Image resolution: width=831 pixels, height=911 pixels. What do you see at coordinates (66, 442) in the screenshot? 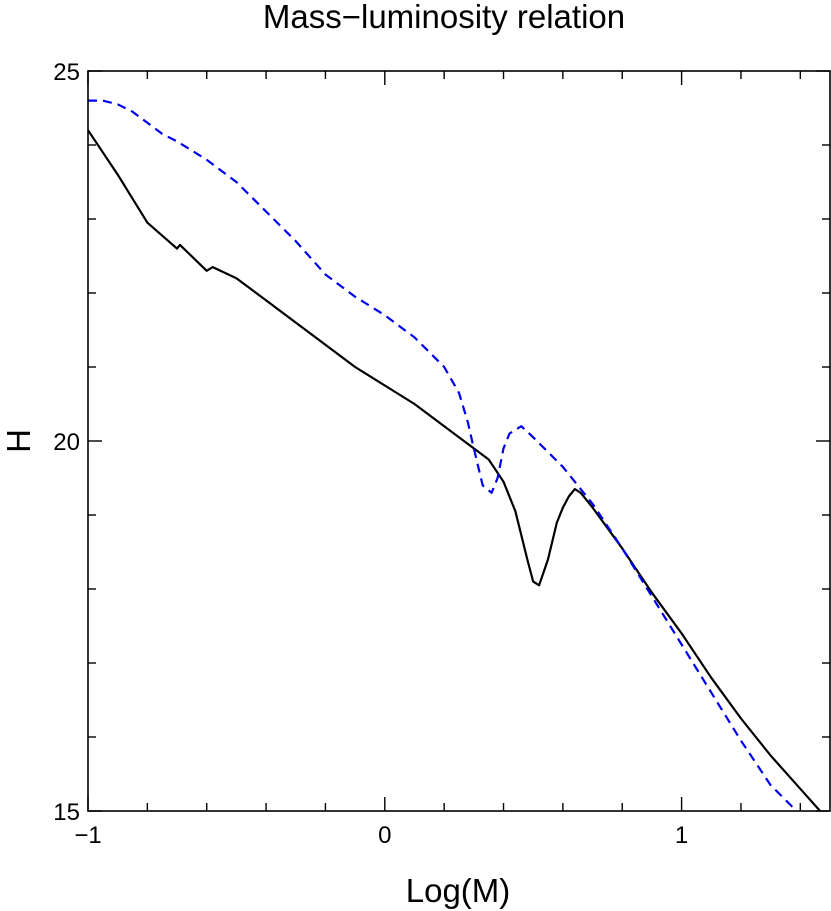
I see `y-tick-label: 20` at bounding box center [66, 442].